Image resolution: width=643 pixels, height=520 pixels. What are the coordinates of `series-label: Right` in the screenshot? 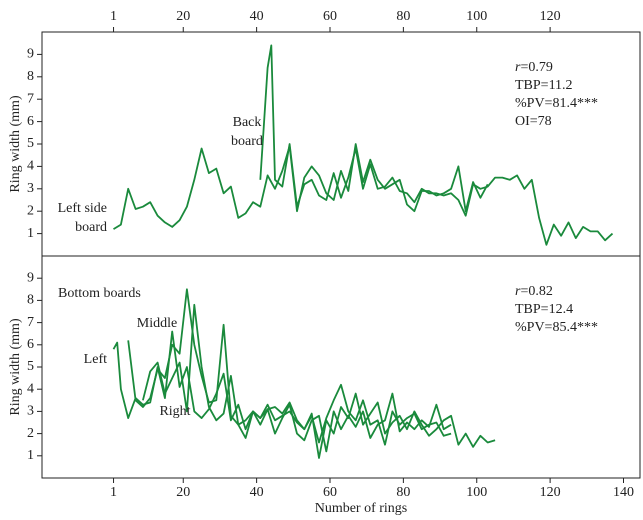 It's located at (174, 411).